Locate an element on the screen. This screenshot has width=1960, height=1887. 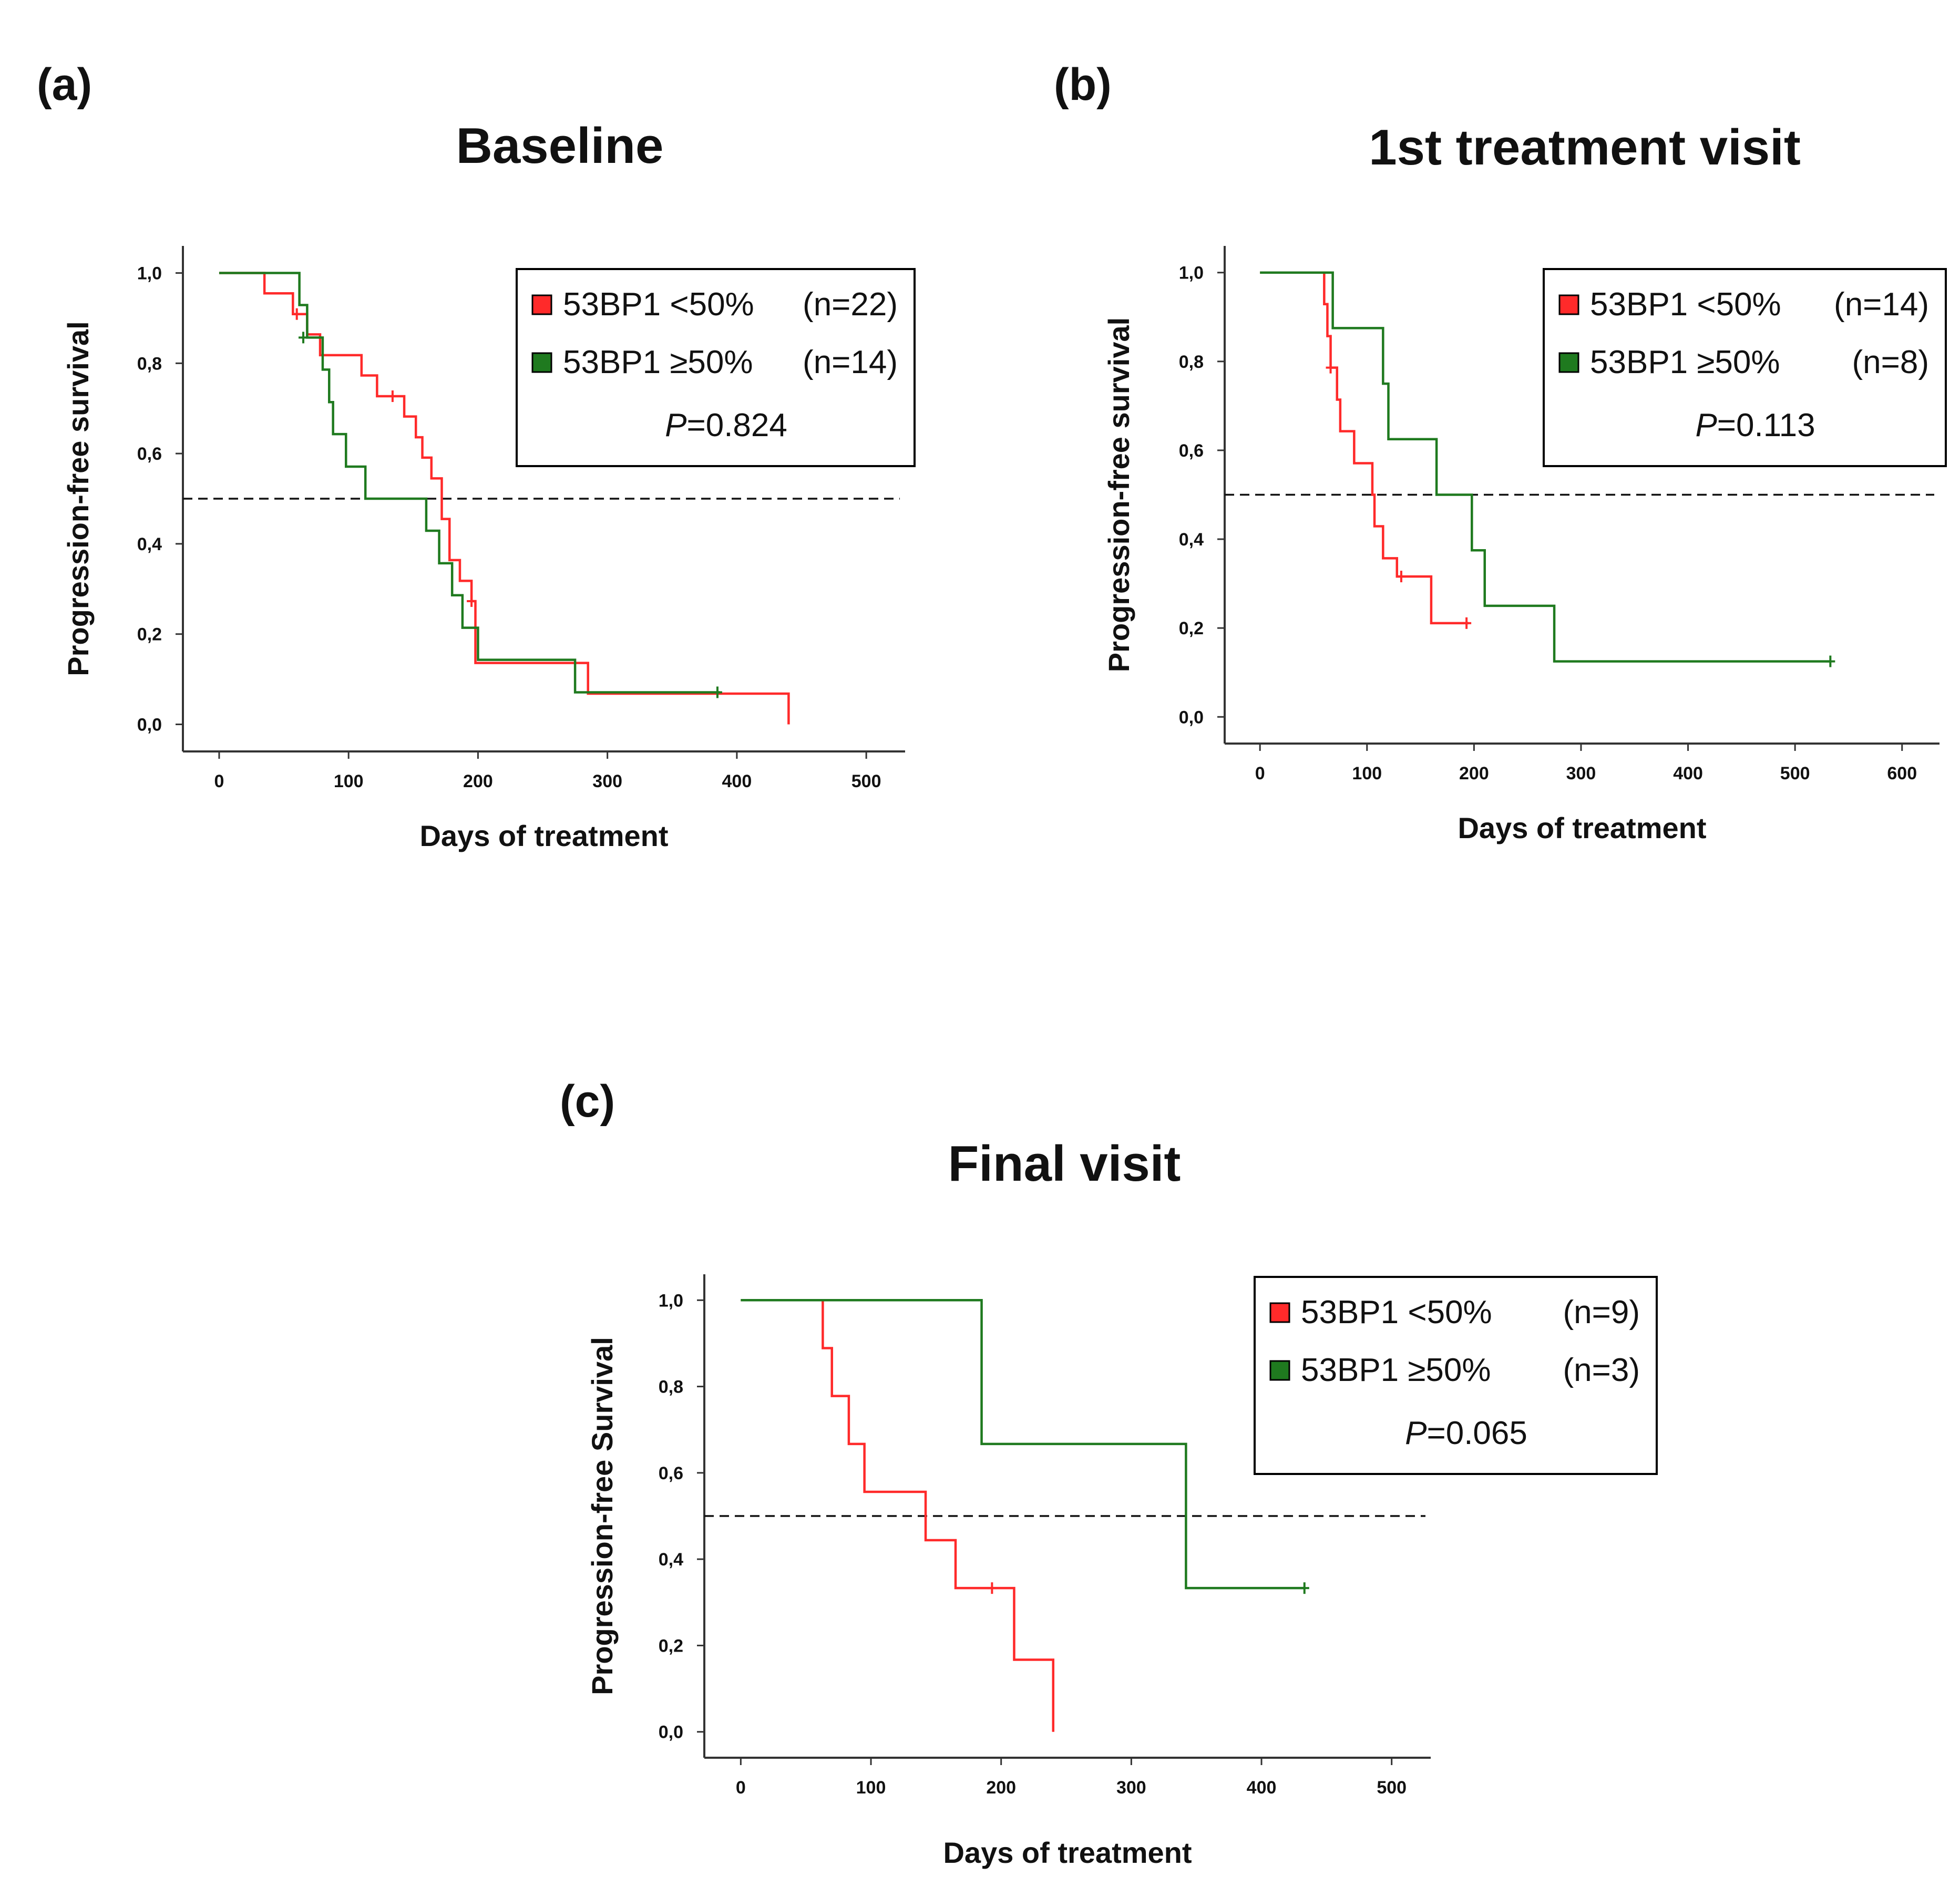
legend-n: (n=22) is located at coordinates (850, 304).